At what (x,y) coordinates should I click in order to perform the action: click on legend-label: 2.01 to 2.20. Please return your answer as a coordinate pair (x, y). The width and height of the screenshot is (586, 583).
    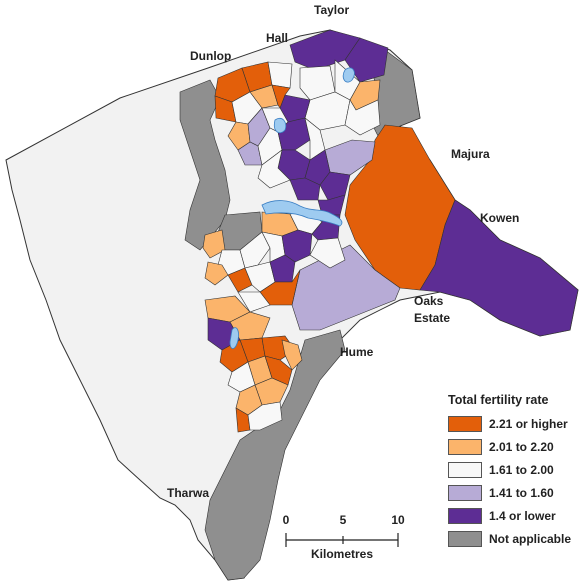
    Looking at the image, I should click on (521, 447).